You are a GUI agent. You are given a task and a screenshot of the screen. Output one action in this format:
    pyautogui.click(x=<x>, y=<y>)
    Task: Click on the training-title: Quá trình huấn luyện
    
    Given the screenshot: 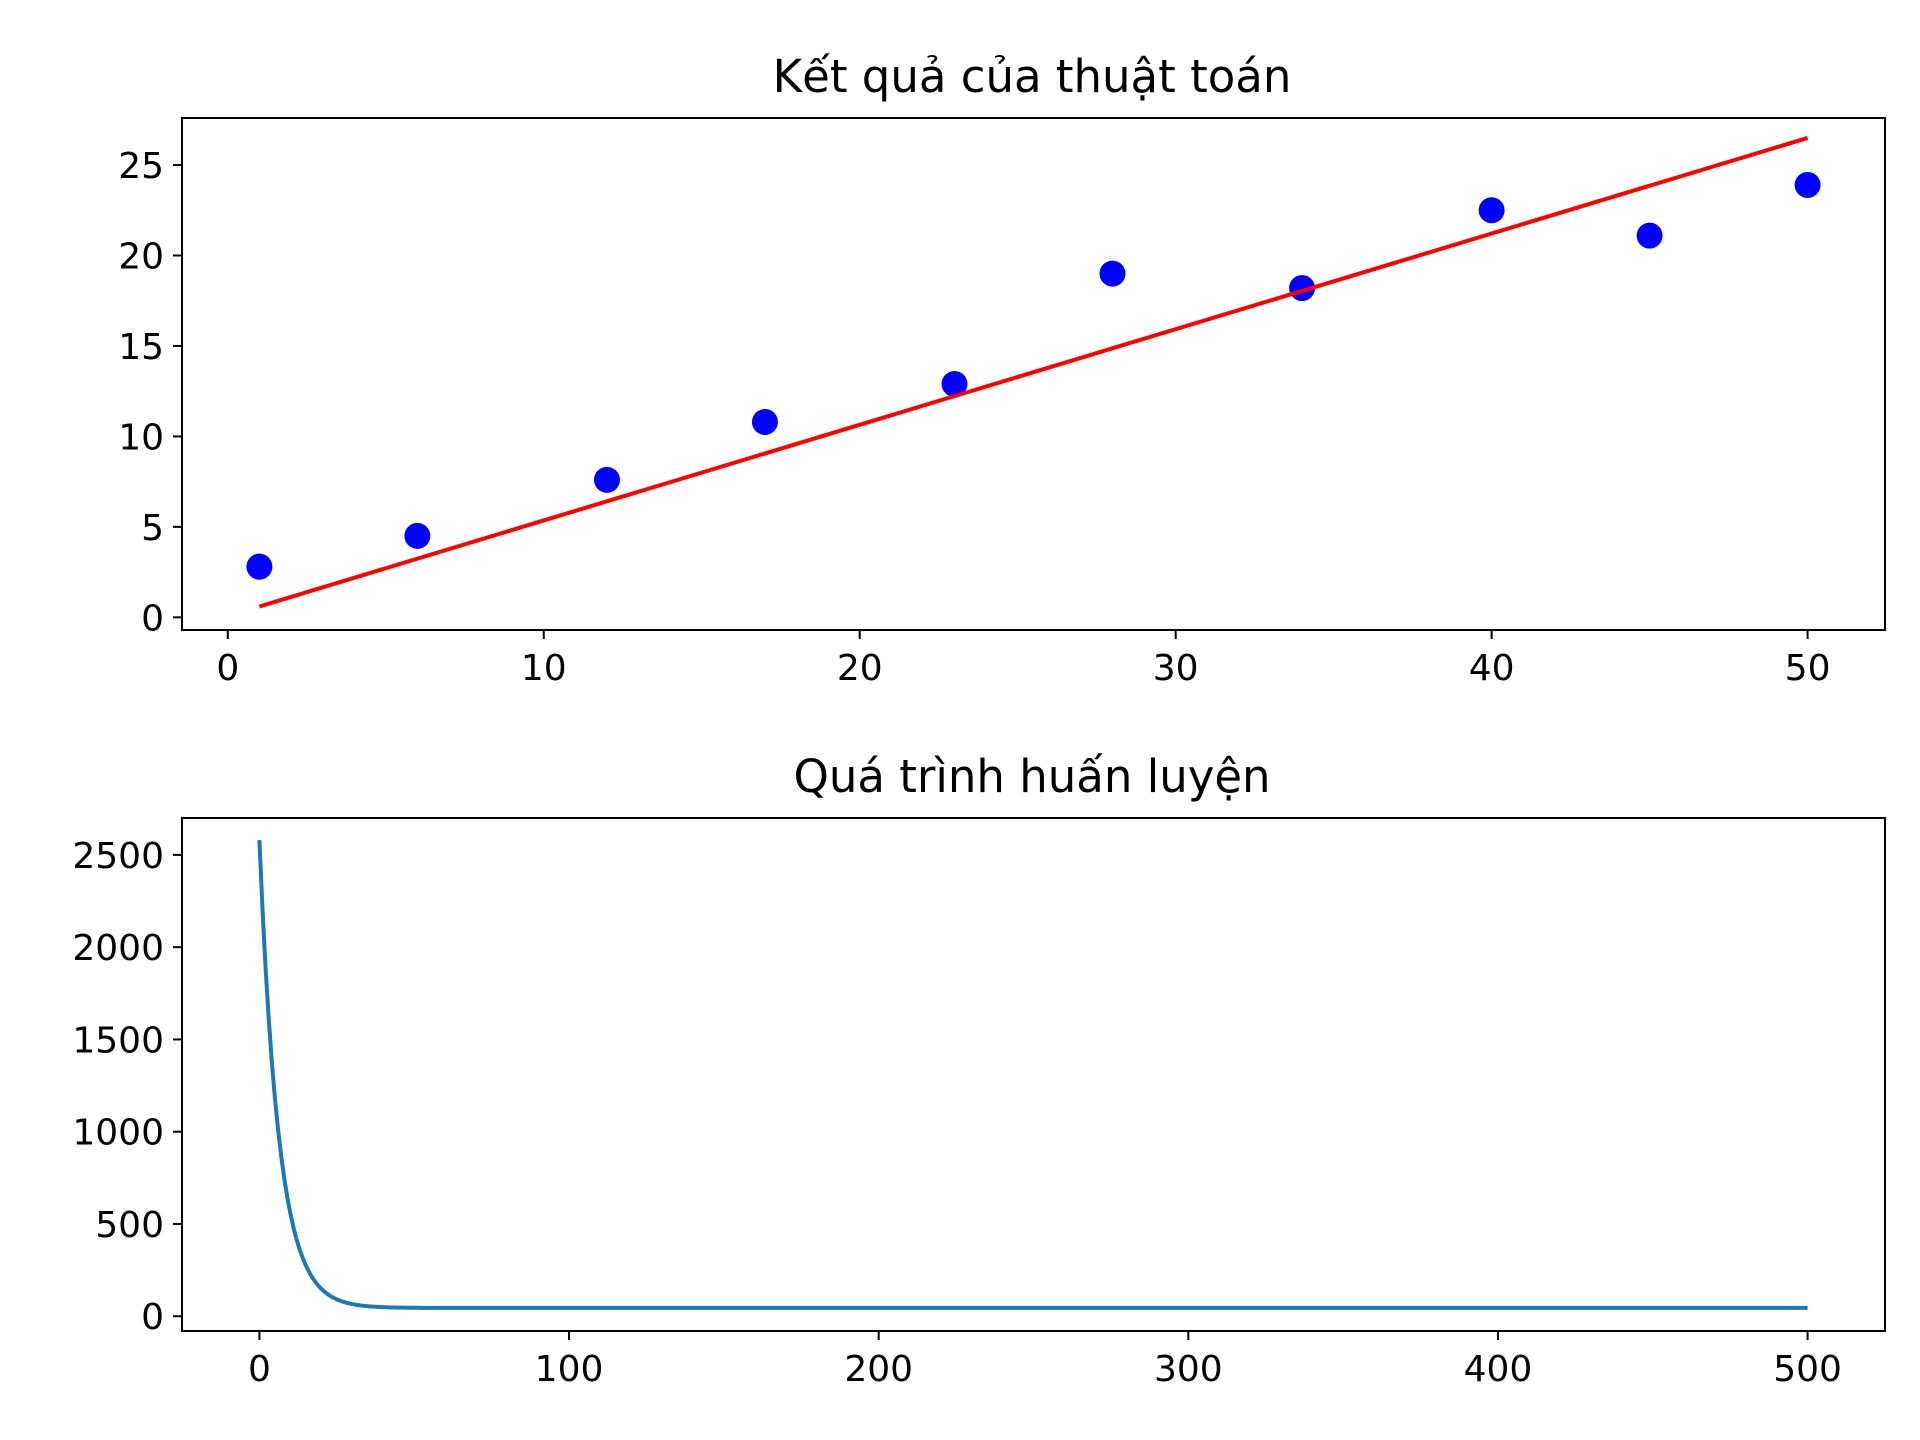 What is the action you would take?
    pyautogui.click(x=1031, y=776)
    